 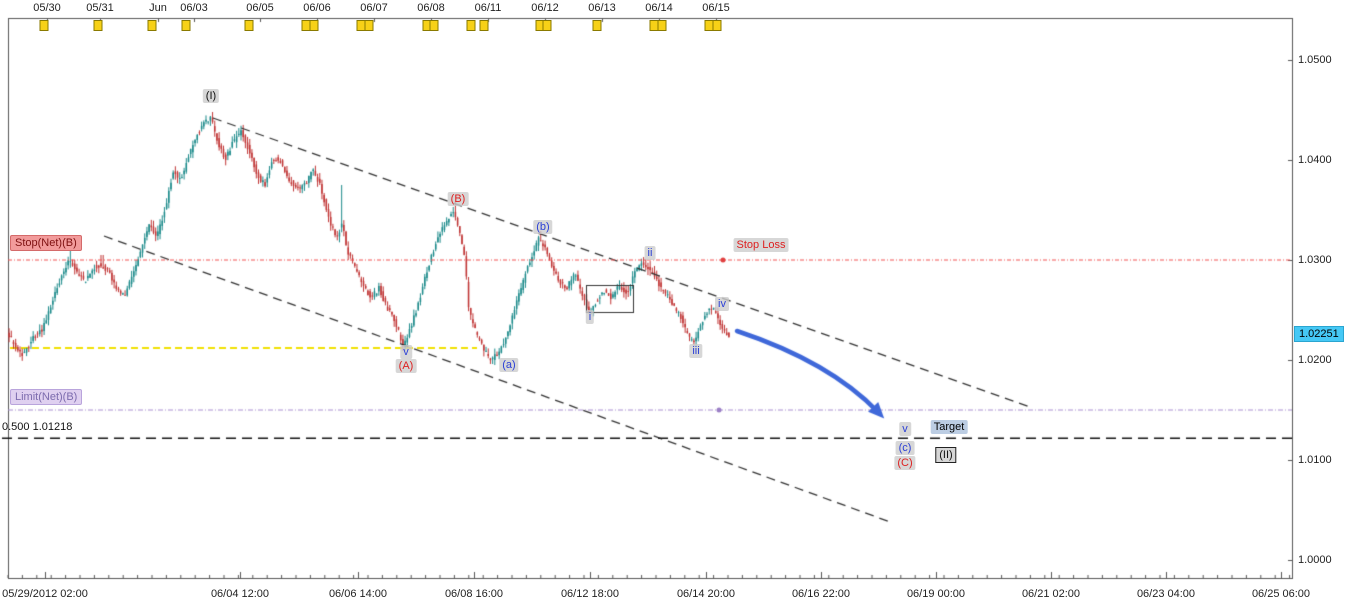 I want to click on current-price-badge: 1.02251, so click(x=1319, y=334).